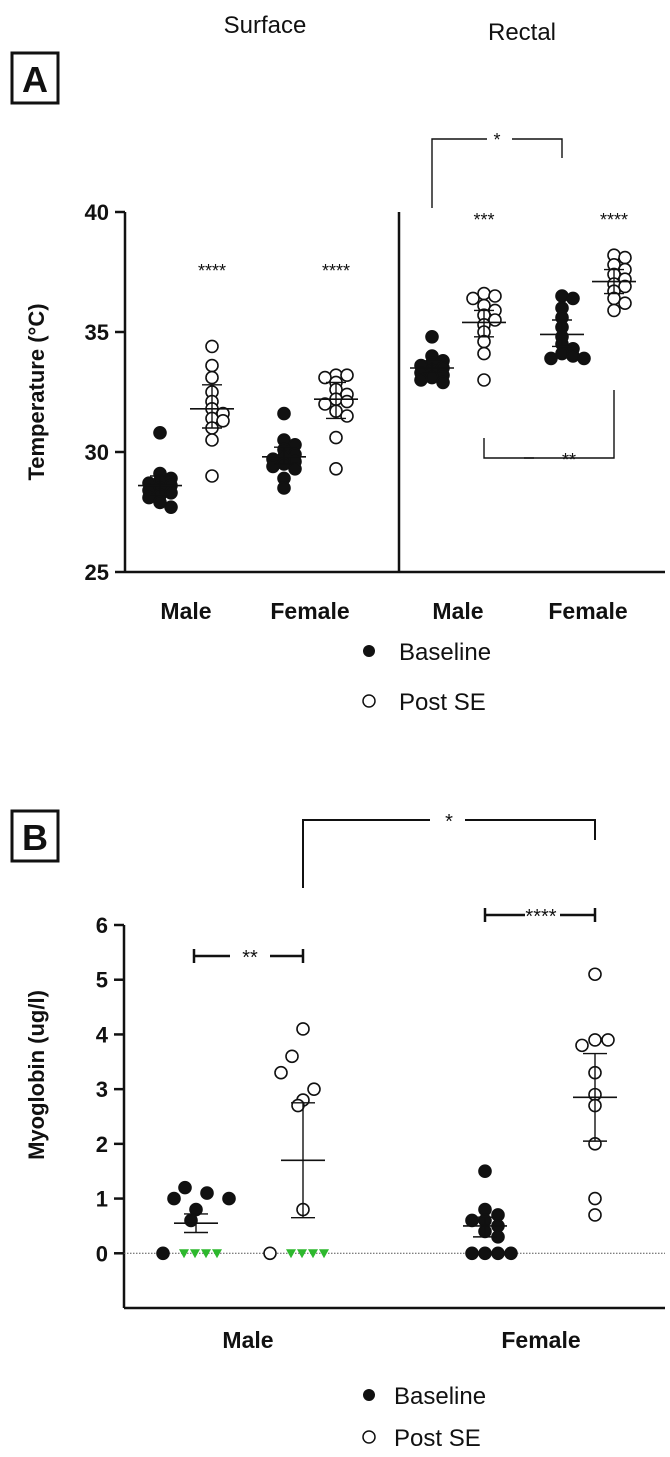 Image resolution: width=670 pixels, height=1457 pixels. I want to click on b-y-tick-label: 2, so click(102, 1144).